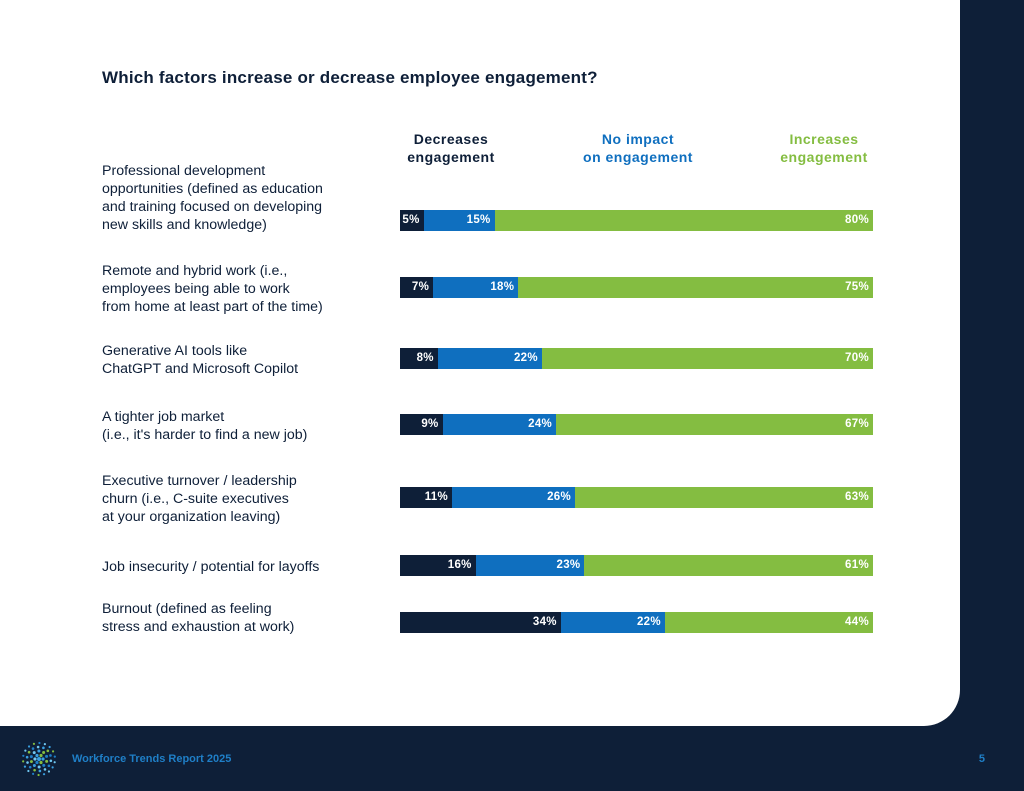 The width and height of the screenshot is (1024, 791). What do you see at coordinates (636, 424) in the screenshot?
I see `stacked-bar: 9% 24% 67%` at bounding box center [636, 424].